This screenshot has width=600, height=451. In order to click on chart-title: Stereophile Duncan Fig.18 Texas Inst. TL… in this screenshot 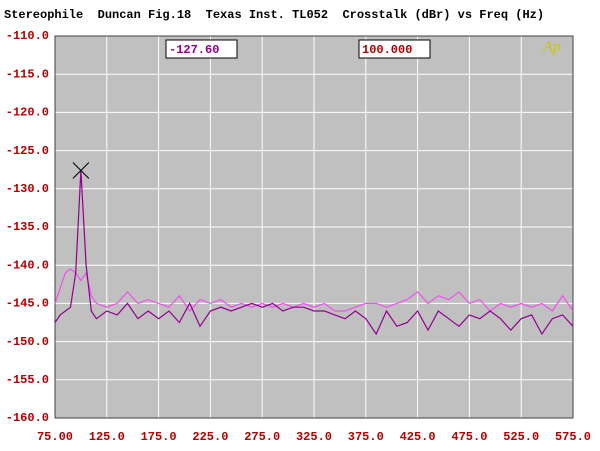, I will do `click(274, 15)`.